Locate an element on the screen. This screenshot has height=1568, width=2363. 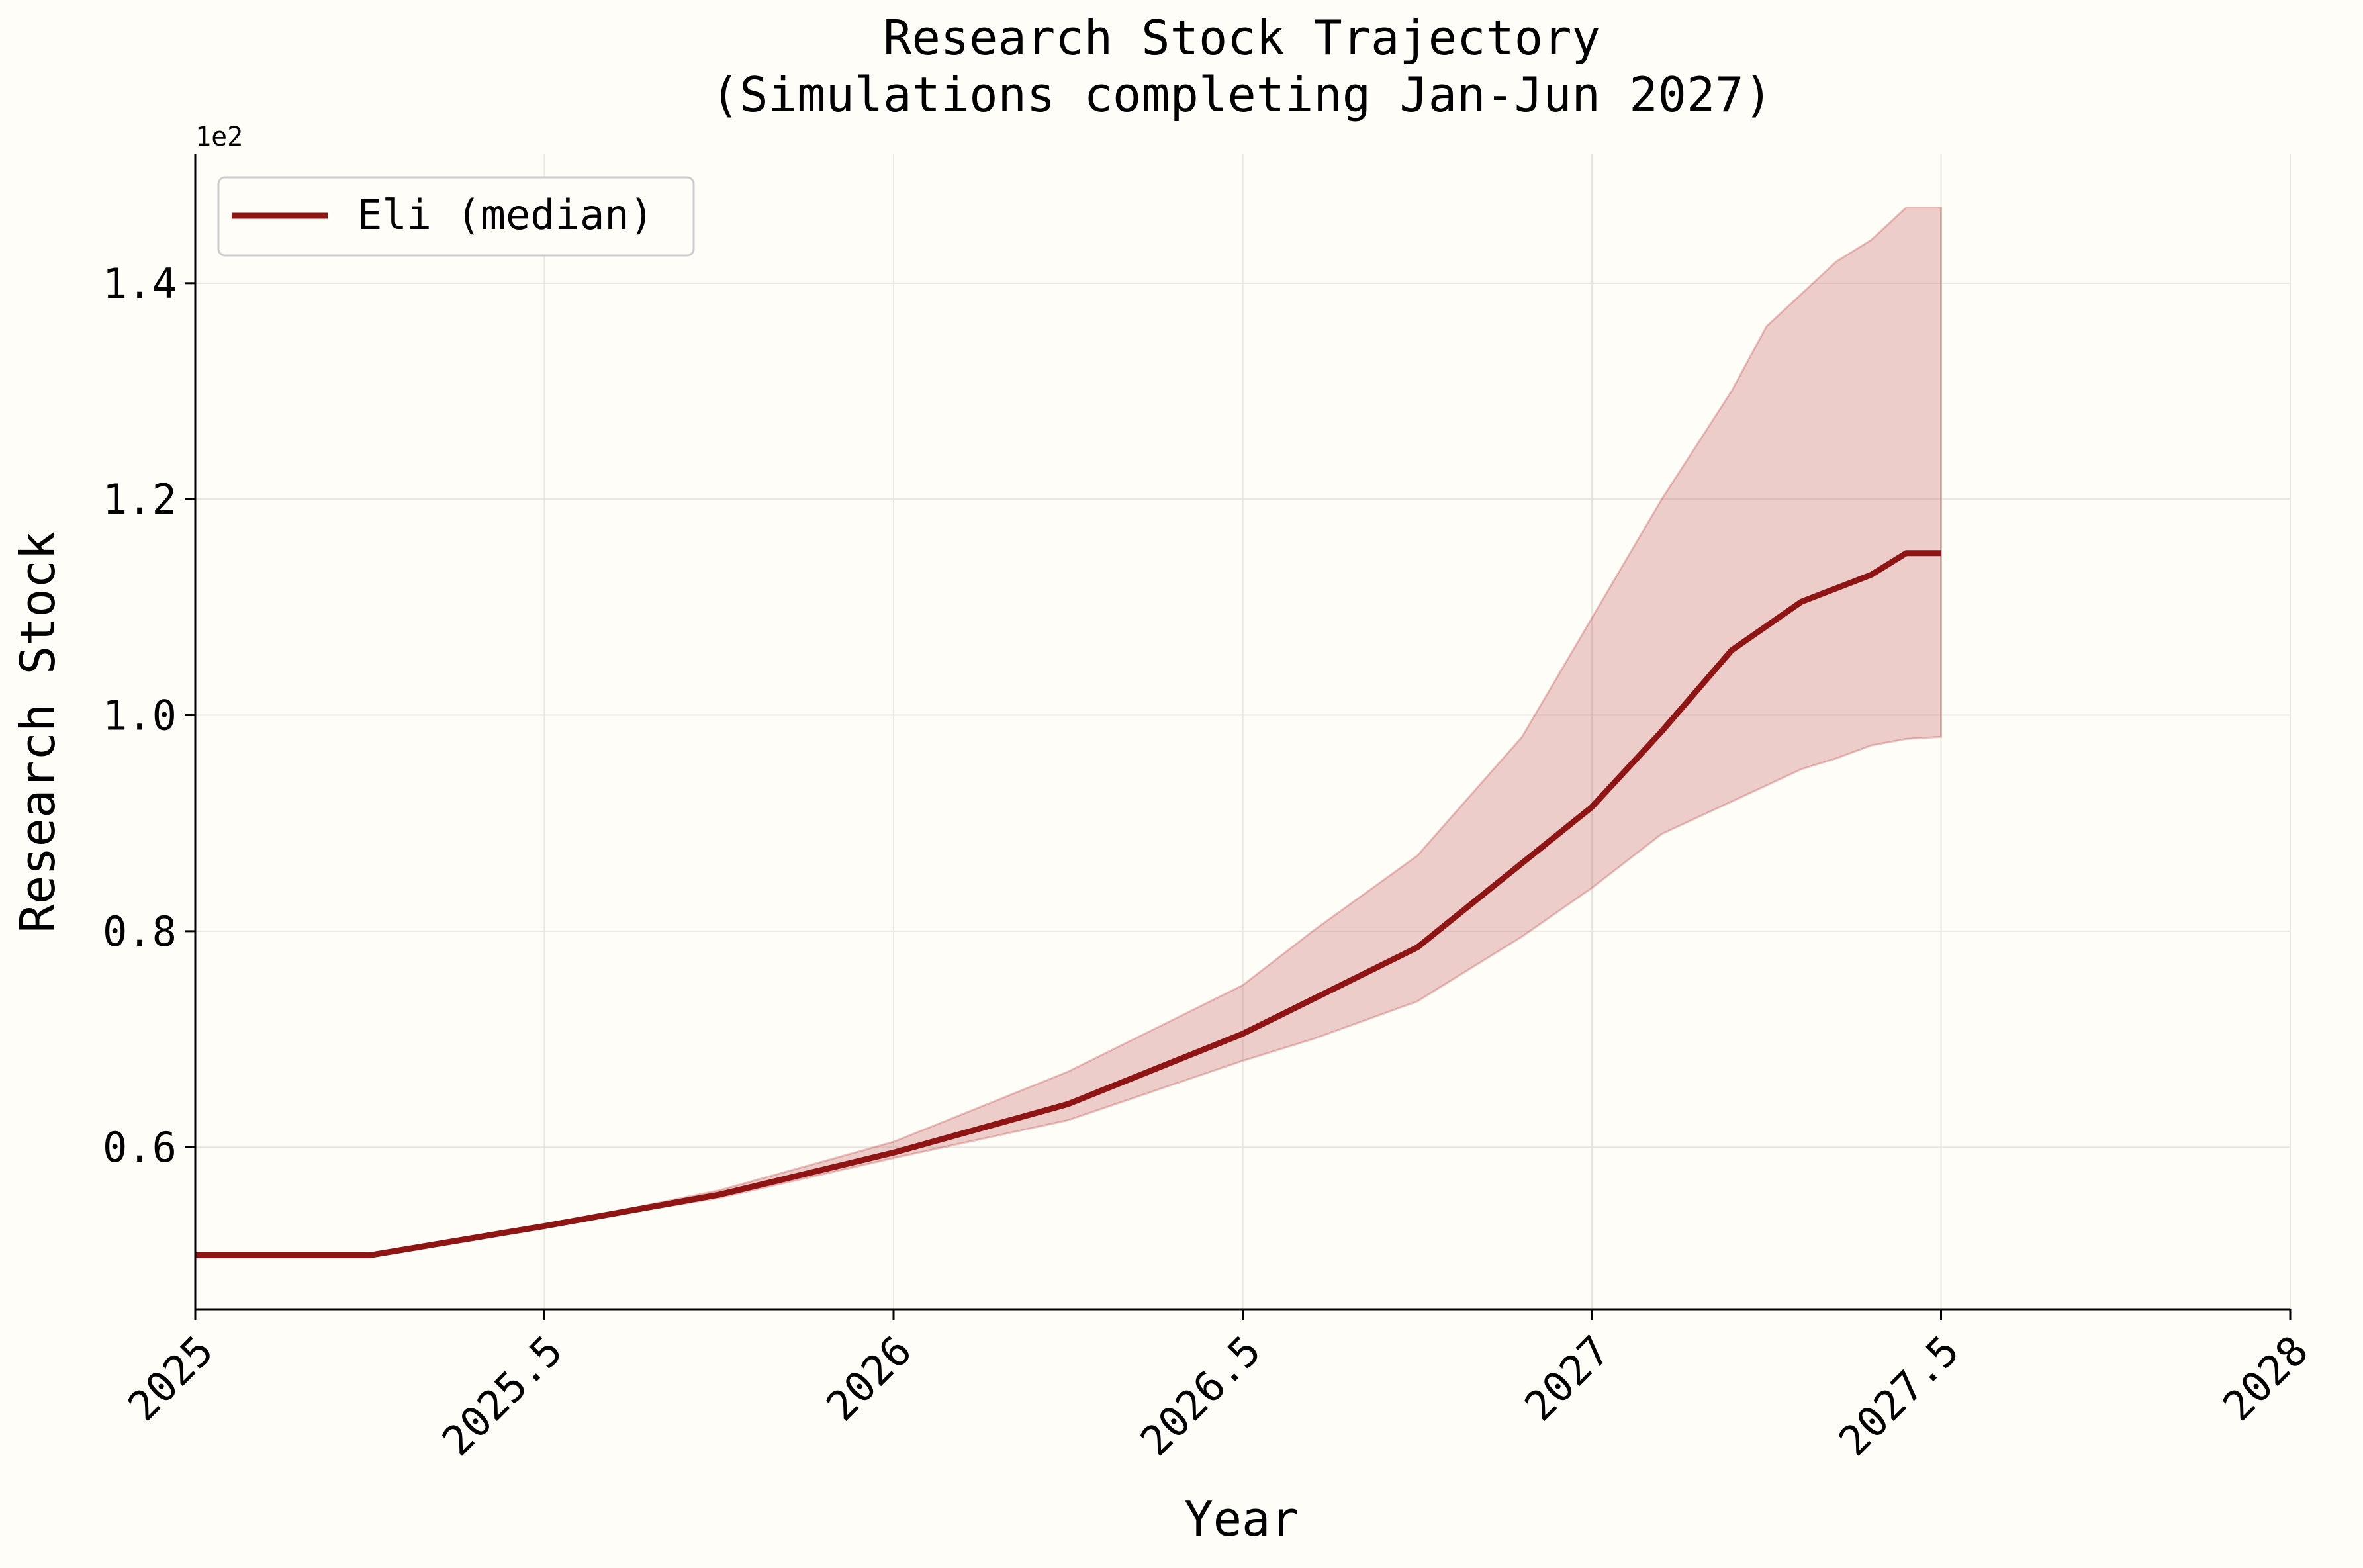
legend-label: Eli (median) is located at coordinates (505, 215).